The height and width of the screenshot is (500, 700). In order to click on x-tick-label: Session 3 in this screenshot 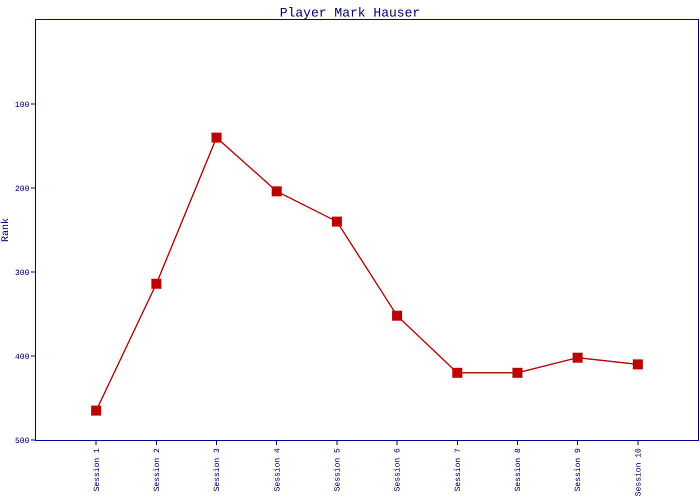, I will do `click(217, 470)`.